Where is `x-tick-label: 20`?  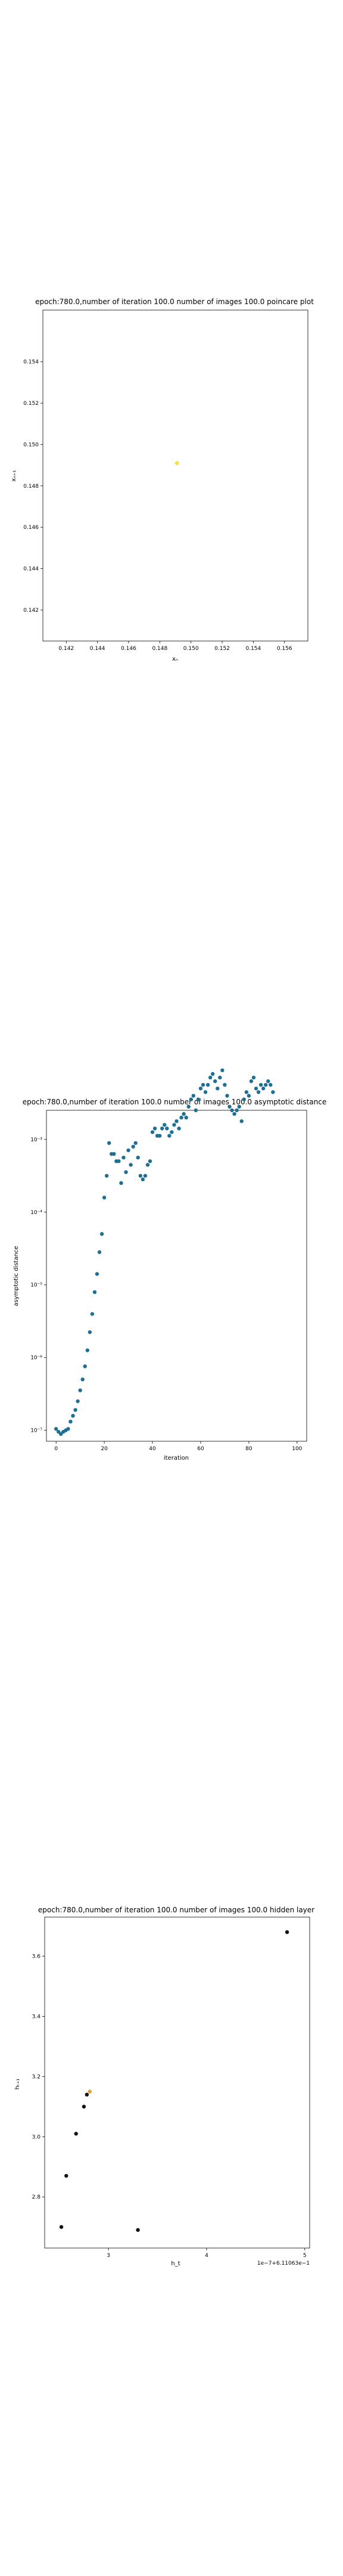
x-tick-label: 20 is located at coordinates (105, 1449).